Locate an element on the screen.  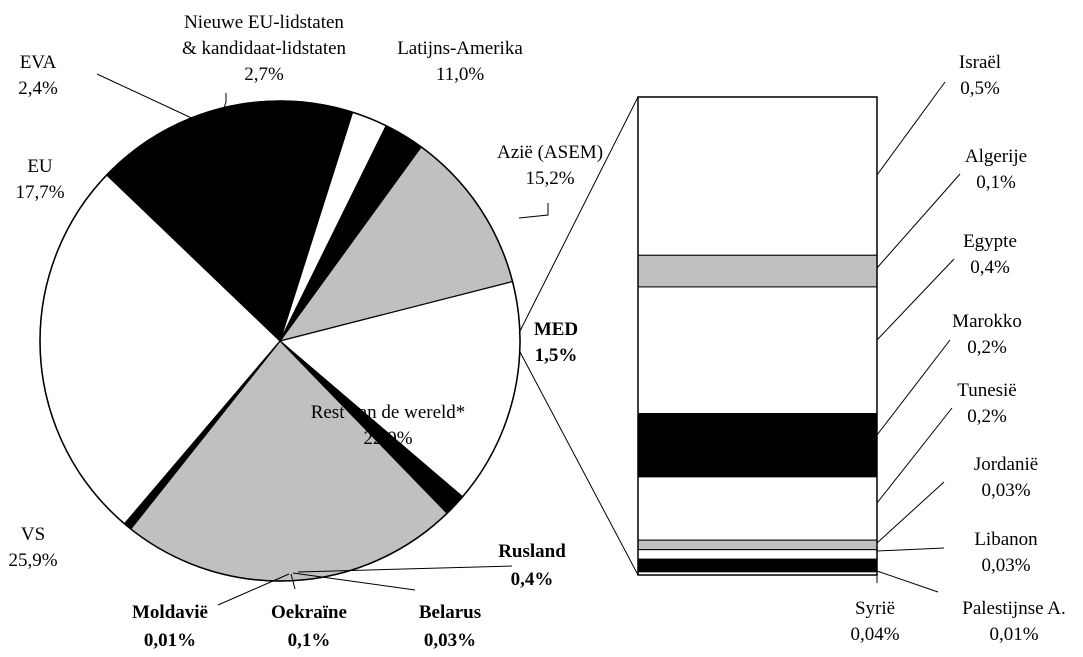
pie-label: 22,9% is located at coordinates (387, 438).